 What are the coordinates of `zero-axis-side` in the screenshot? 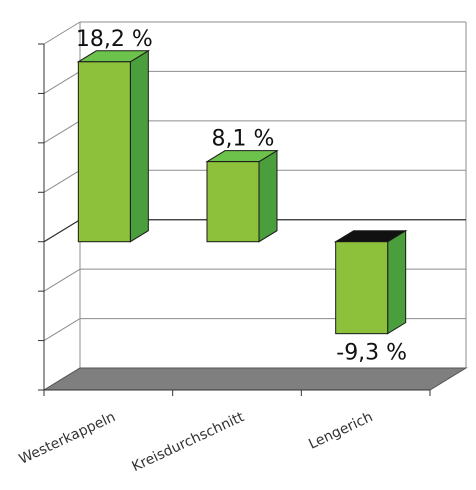 It's located at (62, 231).